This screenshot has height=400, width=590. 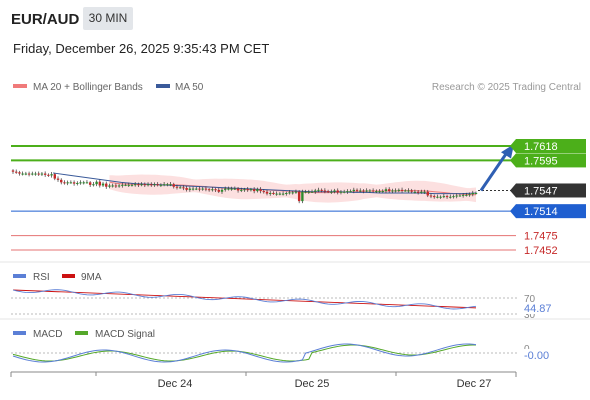 I want to click on timeframe-badge: 30 MIN, so click(x=108, y=18).